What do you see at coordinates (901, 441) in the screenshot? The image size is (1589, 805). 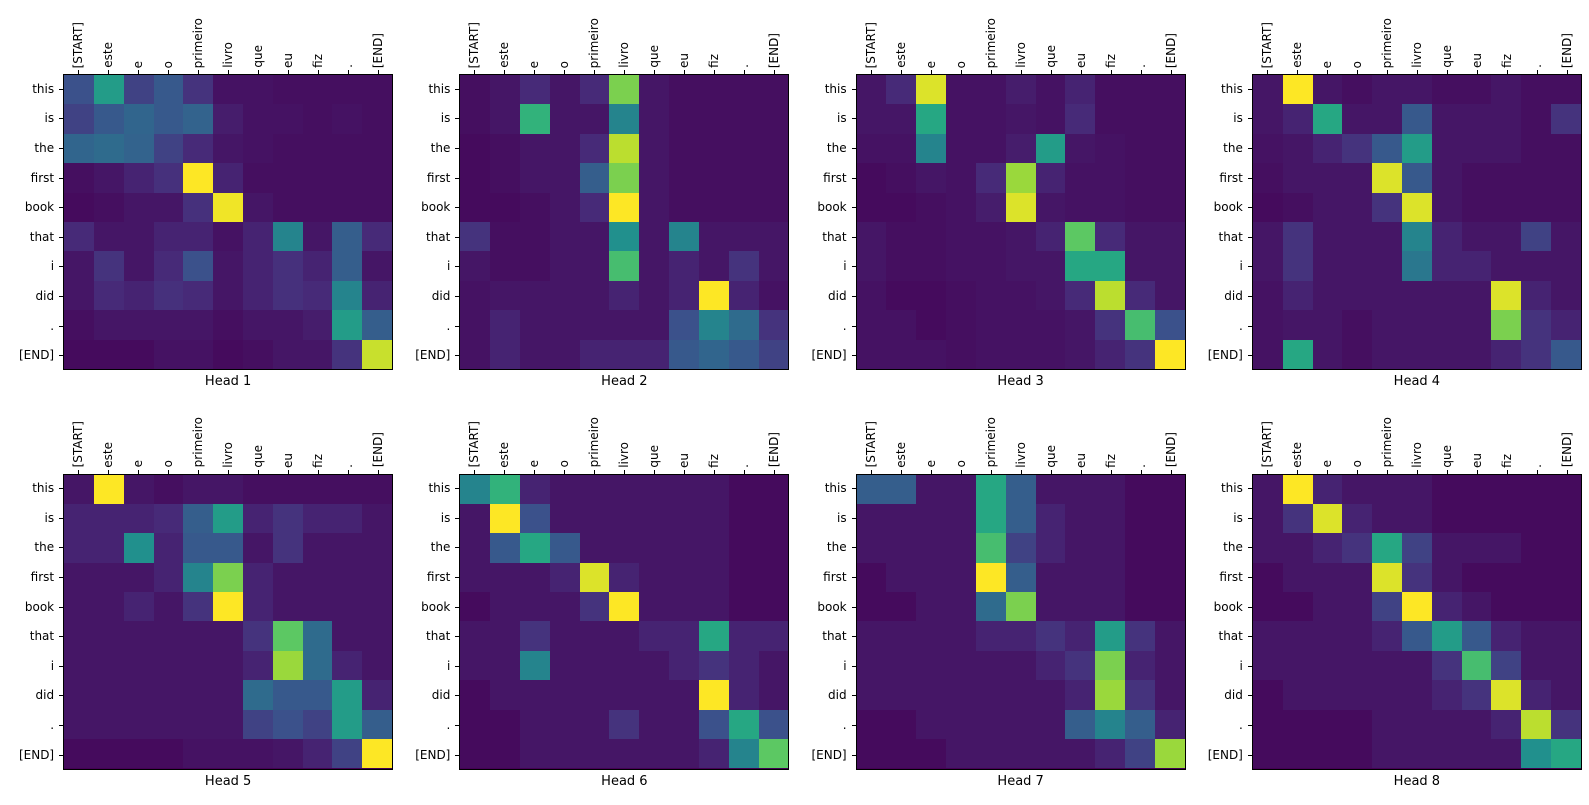 I see `x-tick: este` at bounding box center [901, 441].